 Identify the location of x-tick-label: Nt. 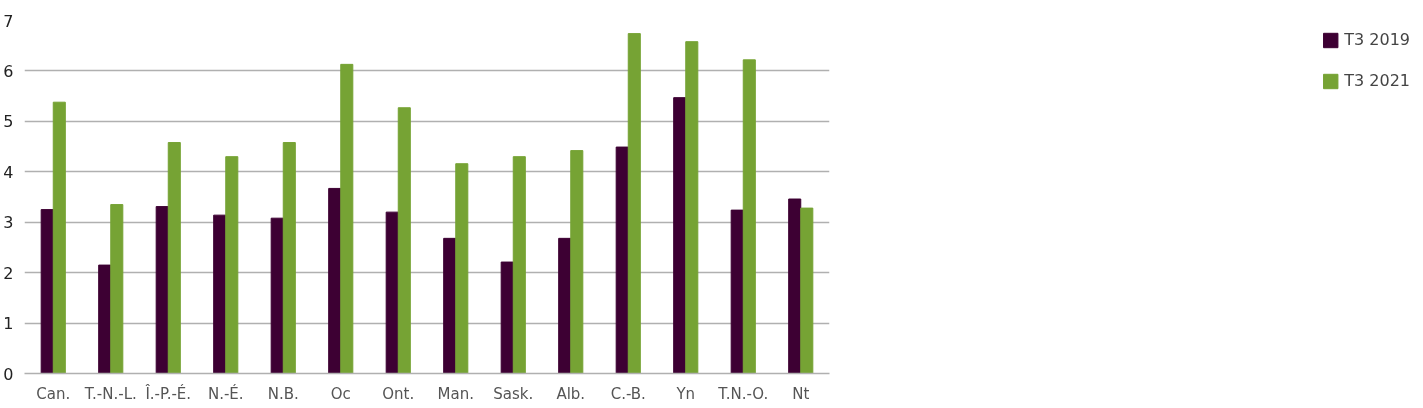
(801, 393).